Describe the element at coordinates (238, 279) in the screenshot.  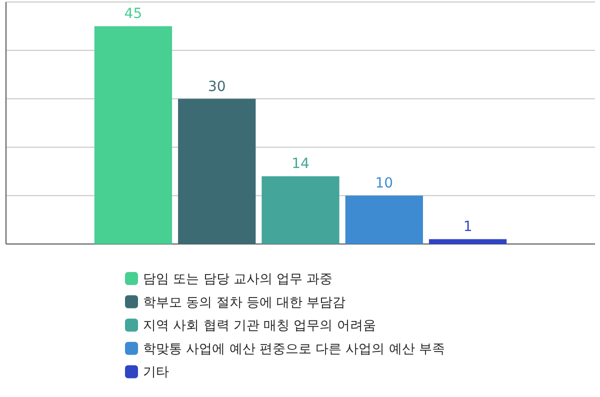
I see `legend-label: 담임 또는 담당 교사의 업무 과중` at that location.